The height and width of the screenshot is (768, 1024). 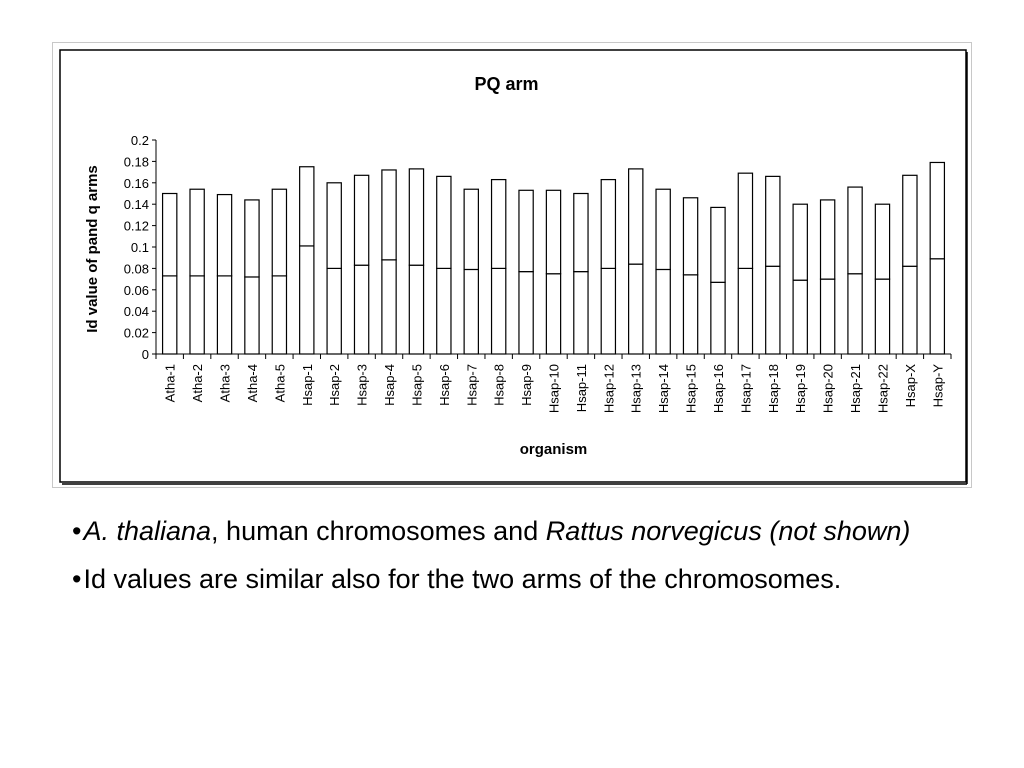 I want to click on x-tick-label: Hsap-17, so click(x=745, y=388).